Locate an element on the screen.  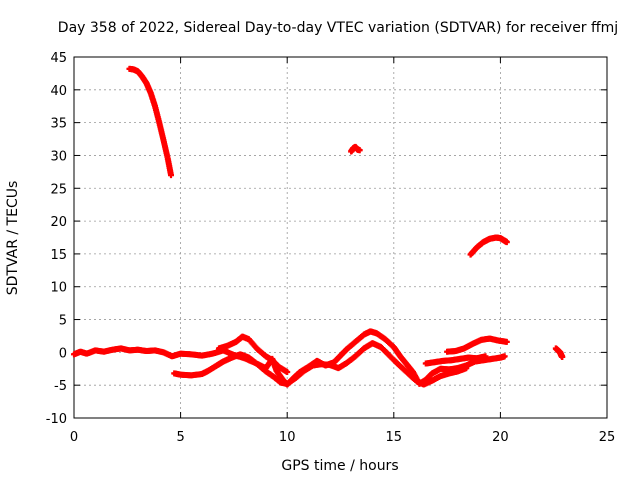
y-tick-label: 30 is located at coordinates (58, 156).